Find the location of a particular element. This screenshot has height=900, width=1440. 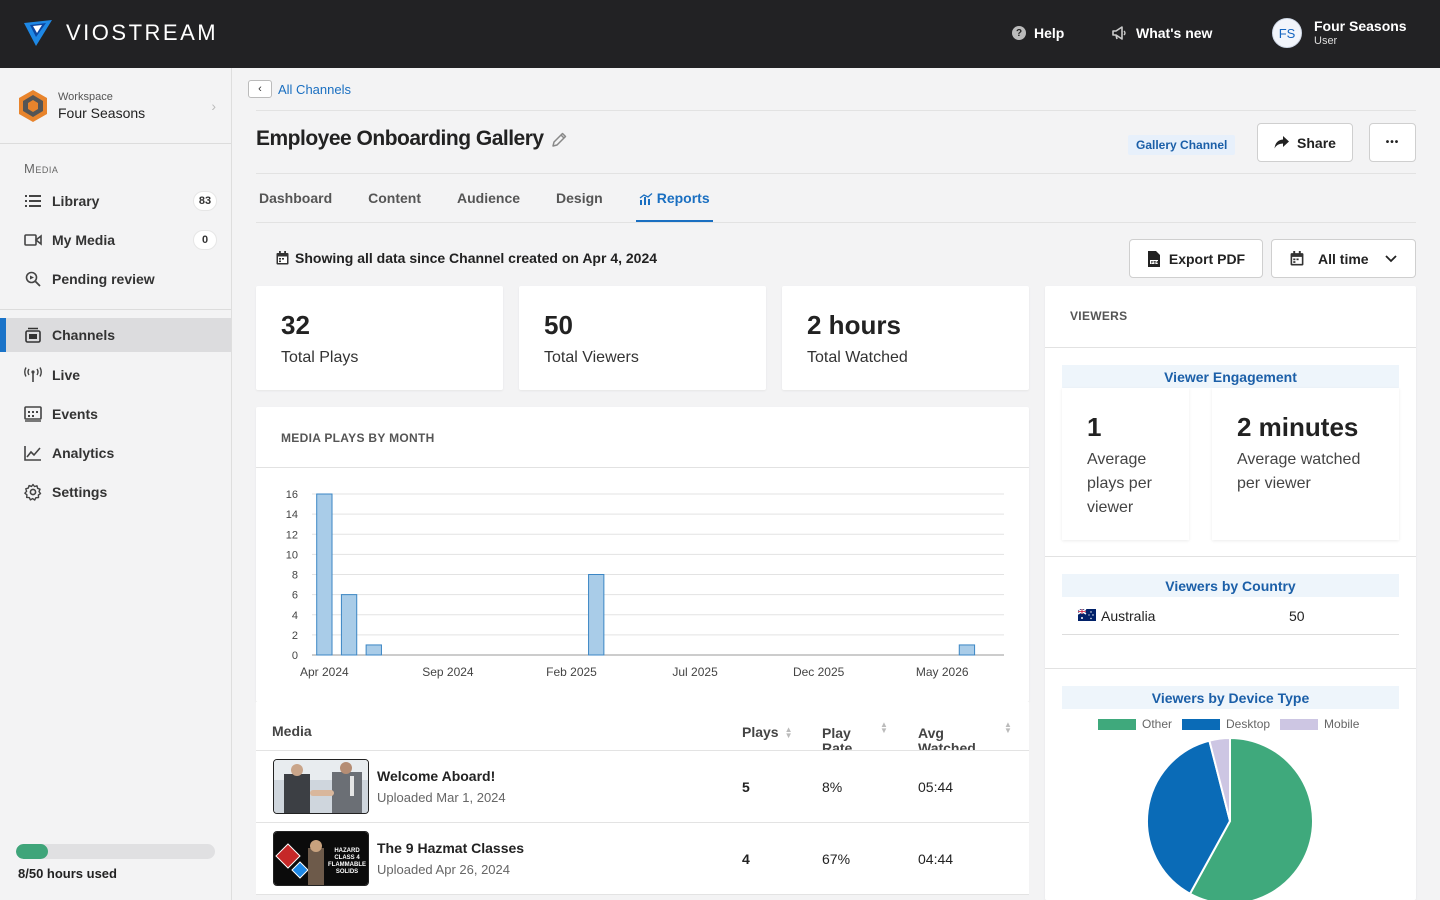

share-icon is located at coordinates (1282, 142).